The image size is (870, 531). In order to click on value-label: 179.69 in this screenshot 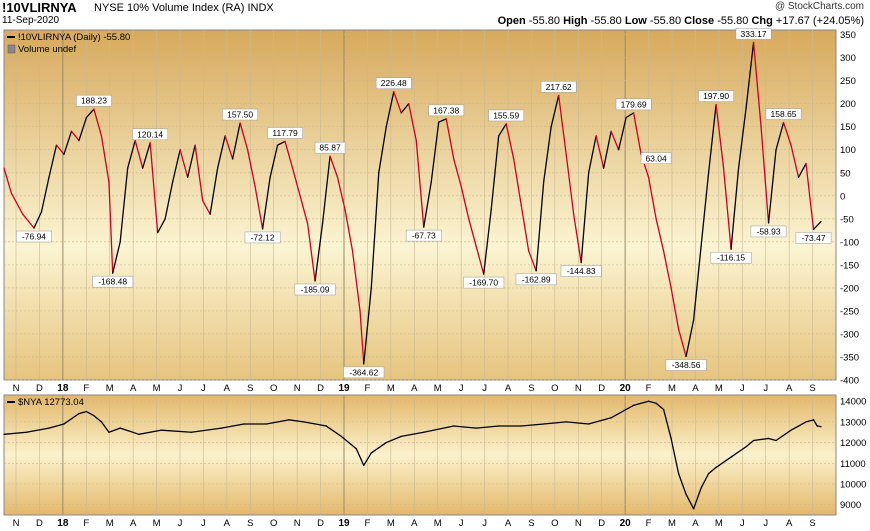, I will do `click(634, 104)`.